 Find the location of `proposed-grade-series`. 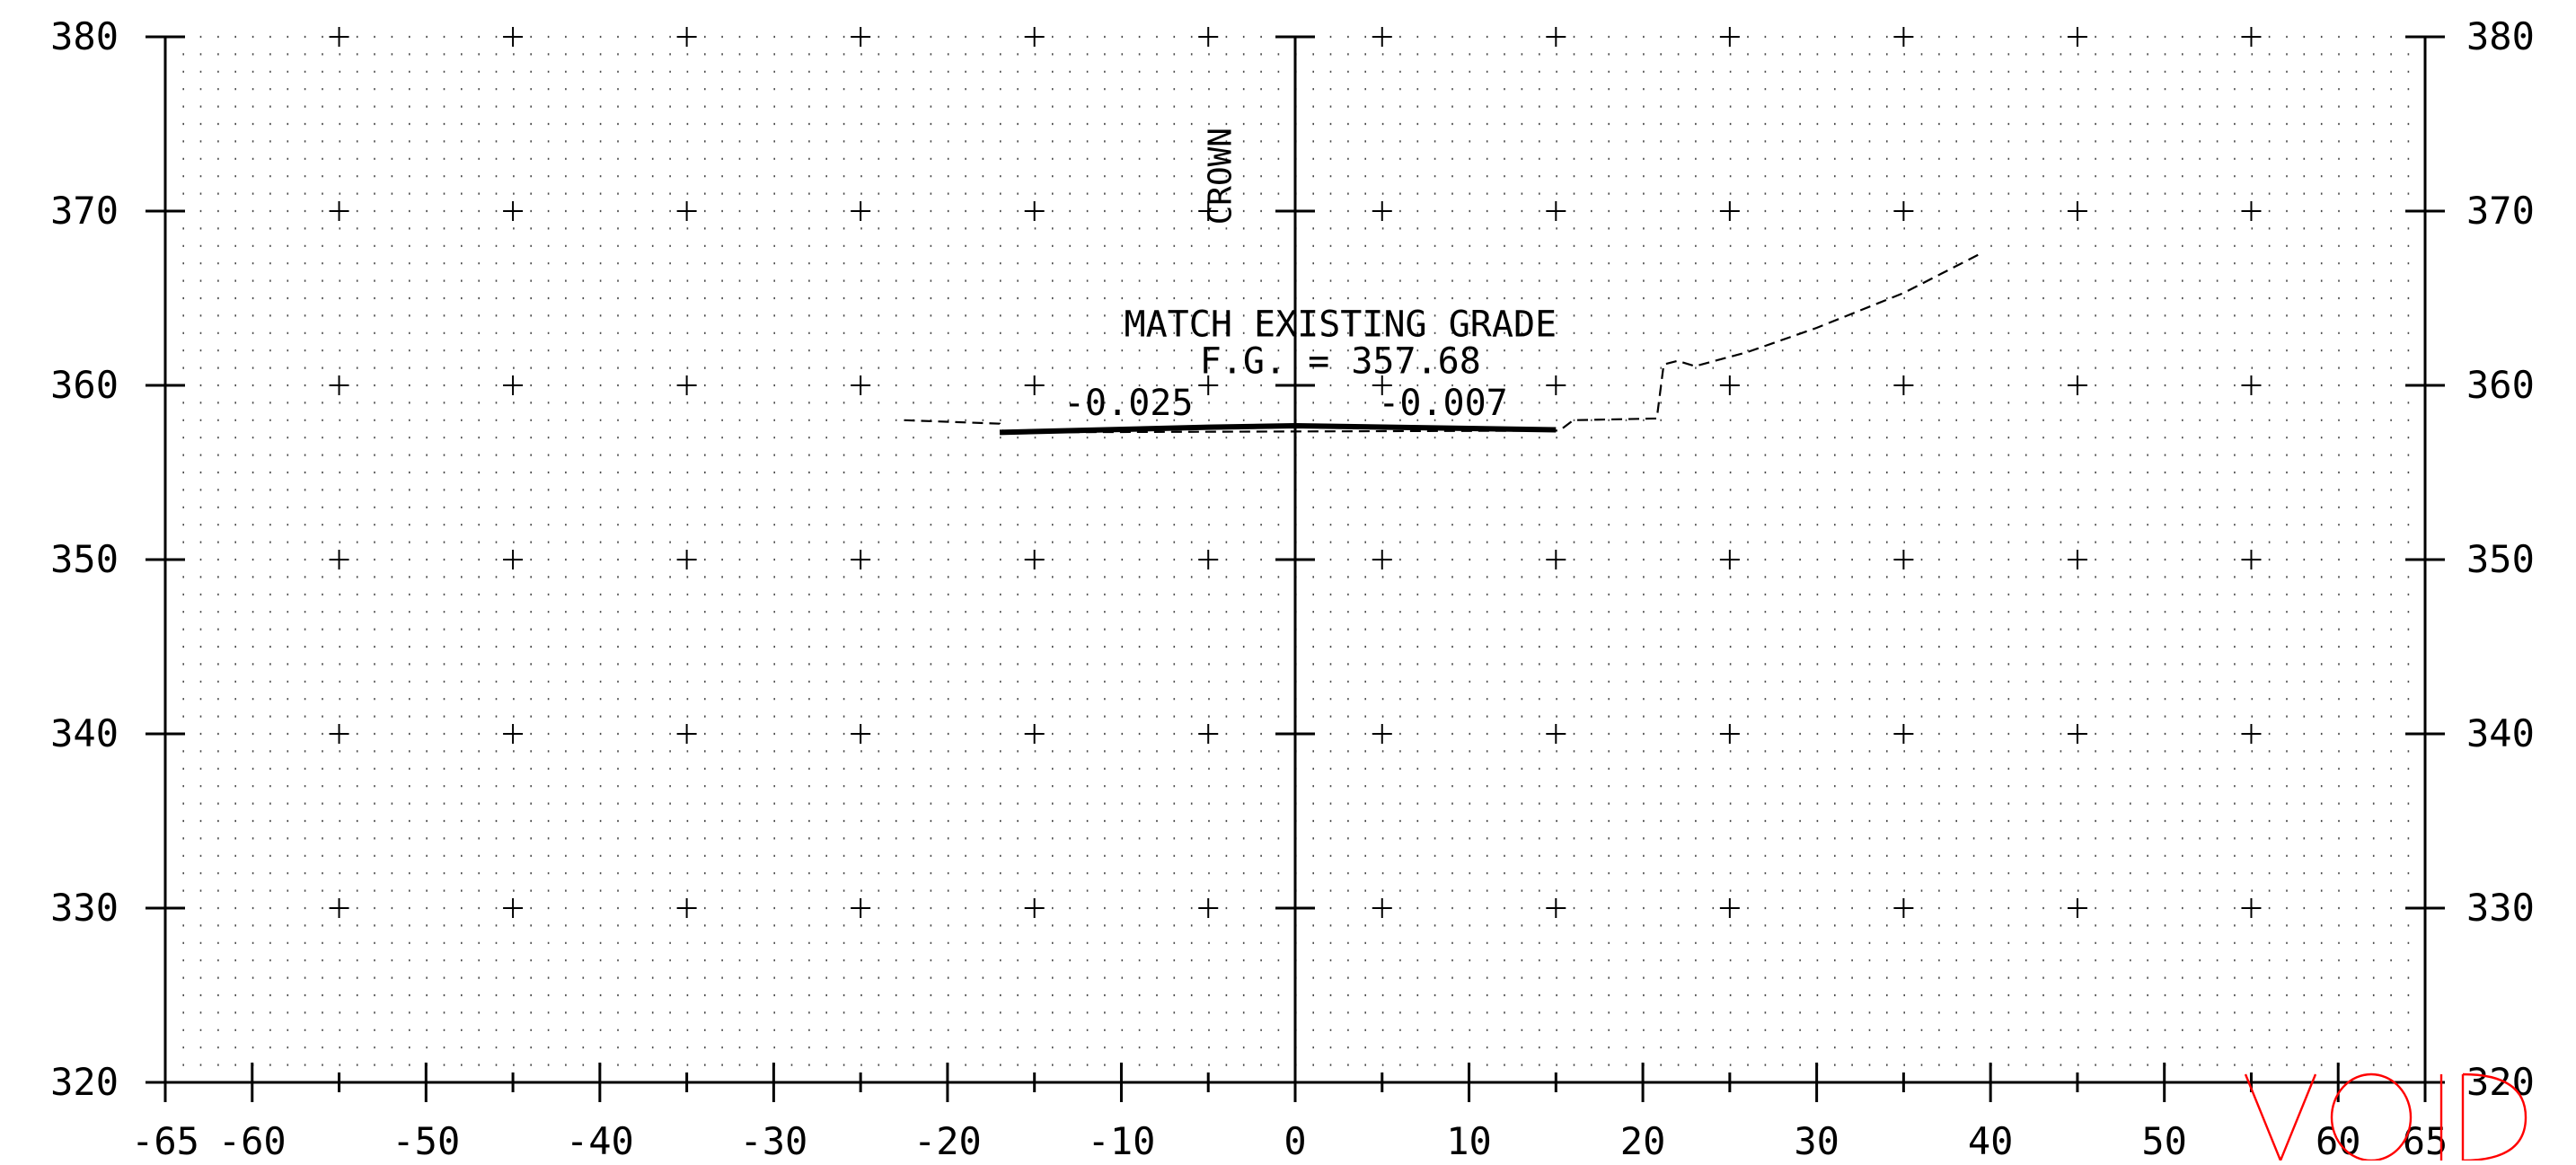

proposed-grade-series is located at coordinates (1278, 429).